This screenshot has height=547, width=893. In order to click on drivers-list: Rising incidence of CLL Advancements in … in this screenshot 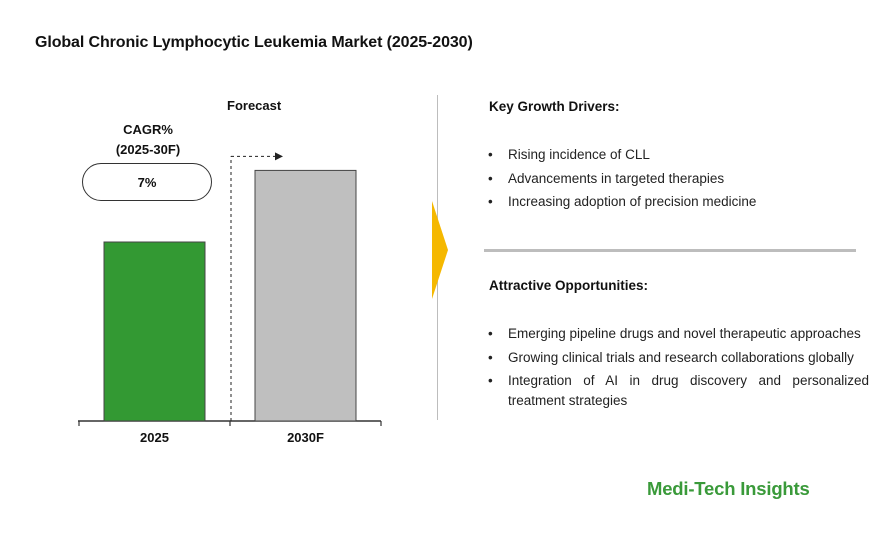, I will do `click(638, 180)`.